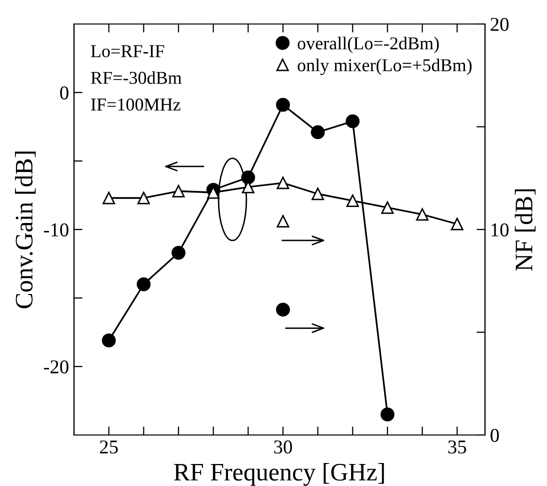  Describe the element at coordinates (56, 367) in the screenshot. I see `y-tick-label: -20` at that location.